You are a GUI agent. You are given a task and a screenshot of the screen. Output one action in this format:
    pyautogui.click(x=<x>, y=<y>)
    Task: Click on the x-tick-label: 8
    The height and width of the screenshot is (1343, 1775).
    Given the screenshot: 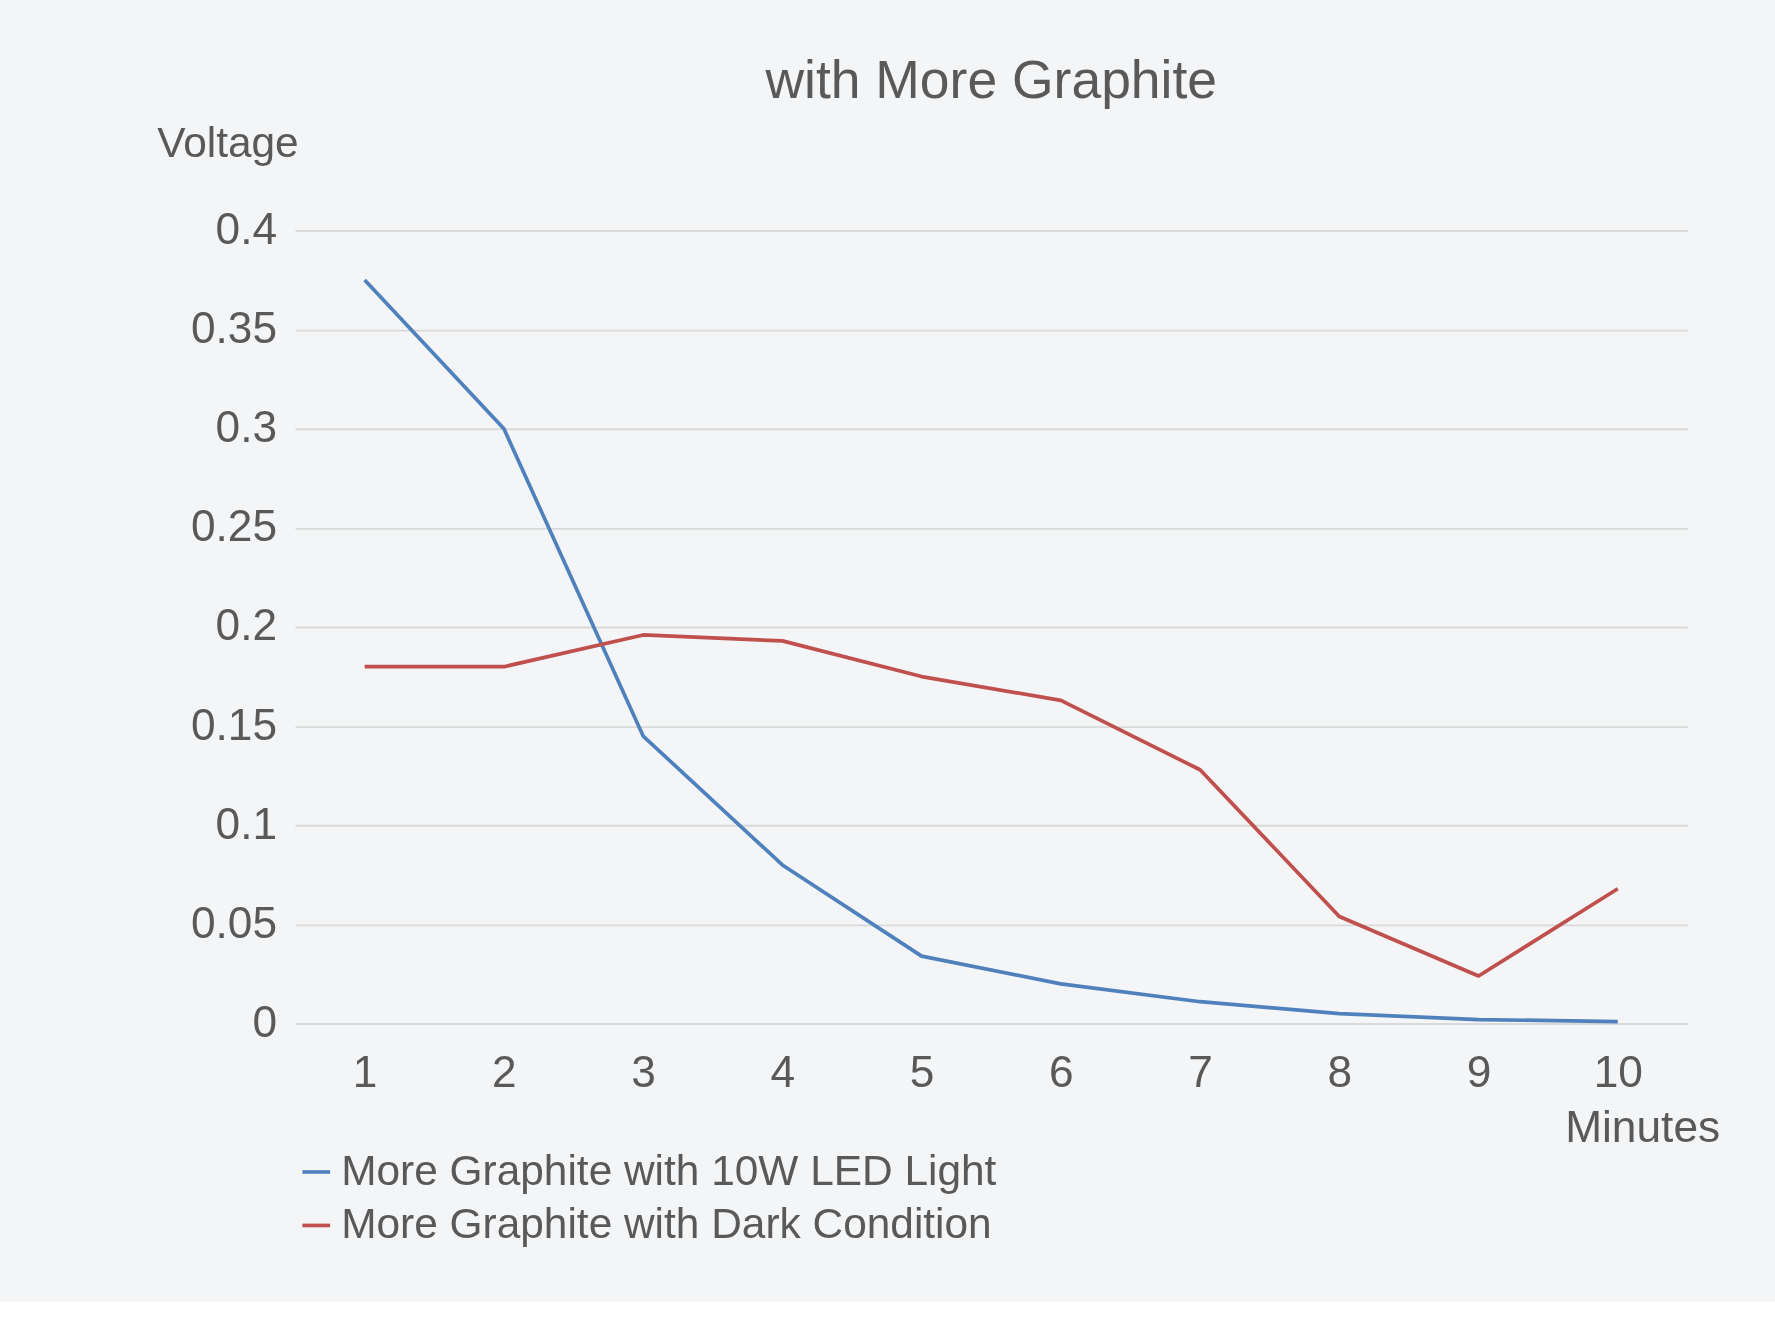 What is the action you would take?
    pyautogui.click(x=1340, y=1071)
    